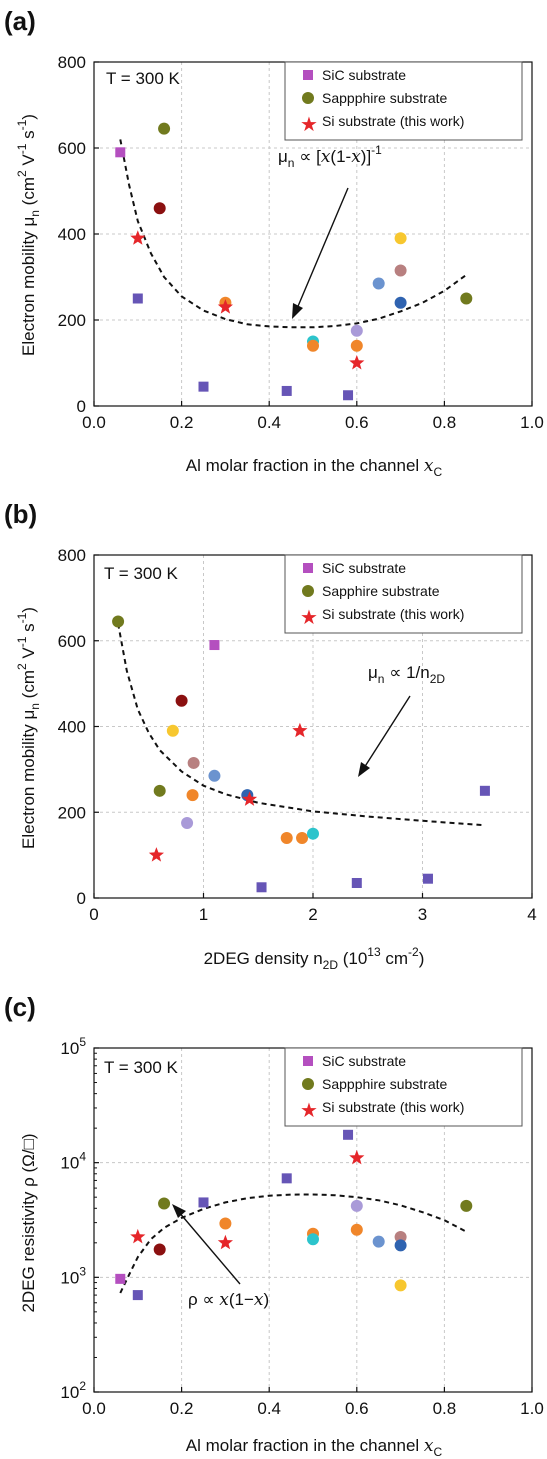  What do you see at coordinates (28, 235) in the screenshot?
I see `y-axis-label-a: Electron mobility μn (cm2 V-1 s-1)` at bounding box center [28, 235].